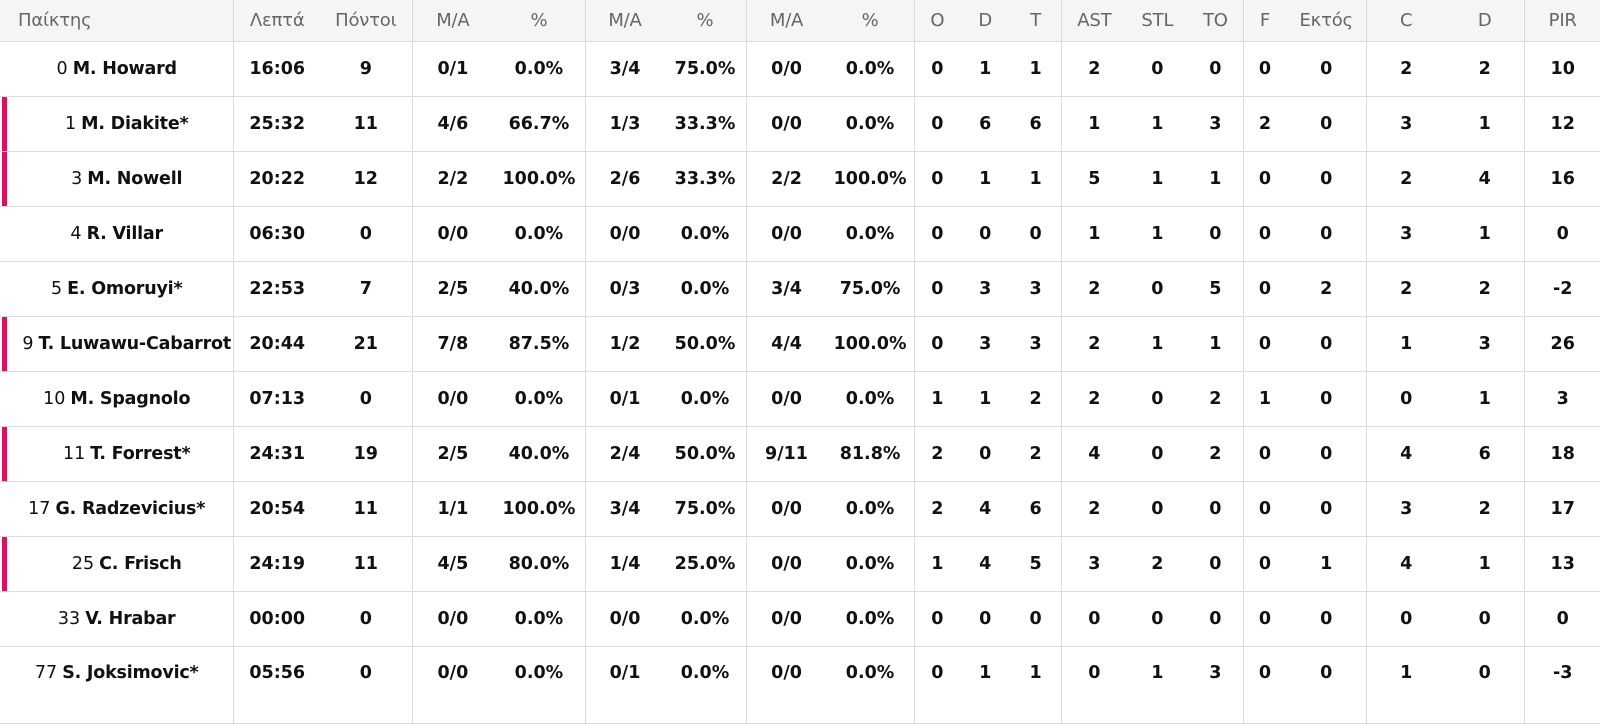  I want to click on cell-fg3-made-attempted: 3/4, so click(625, 69).